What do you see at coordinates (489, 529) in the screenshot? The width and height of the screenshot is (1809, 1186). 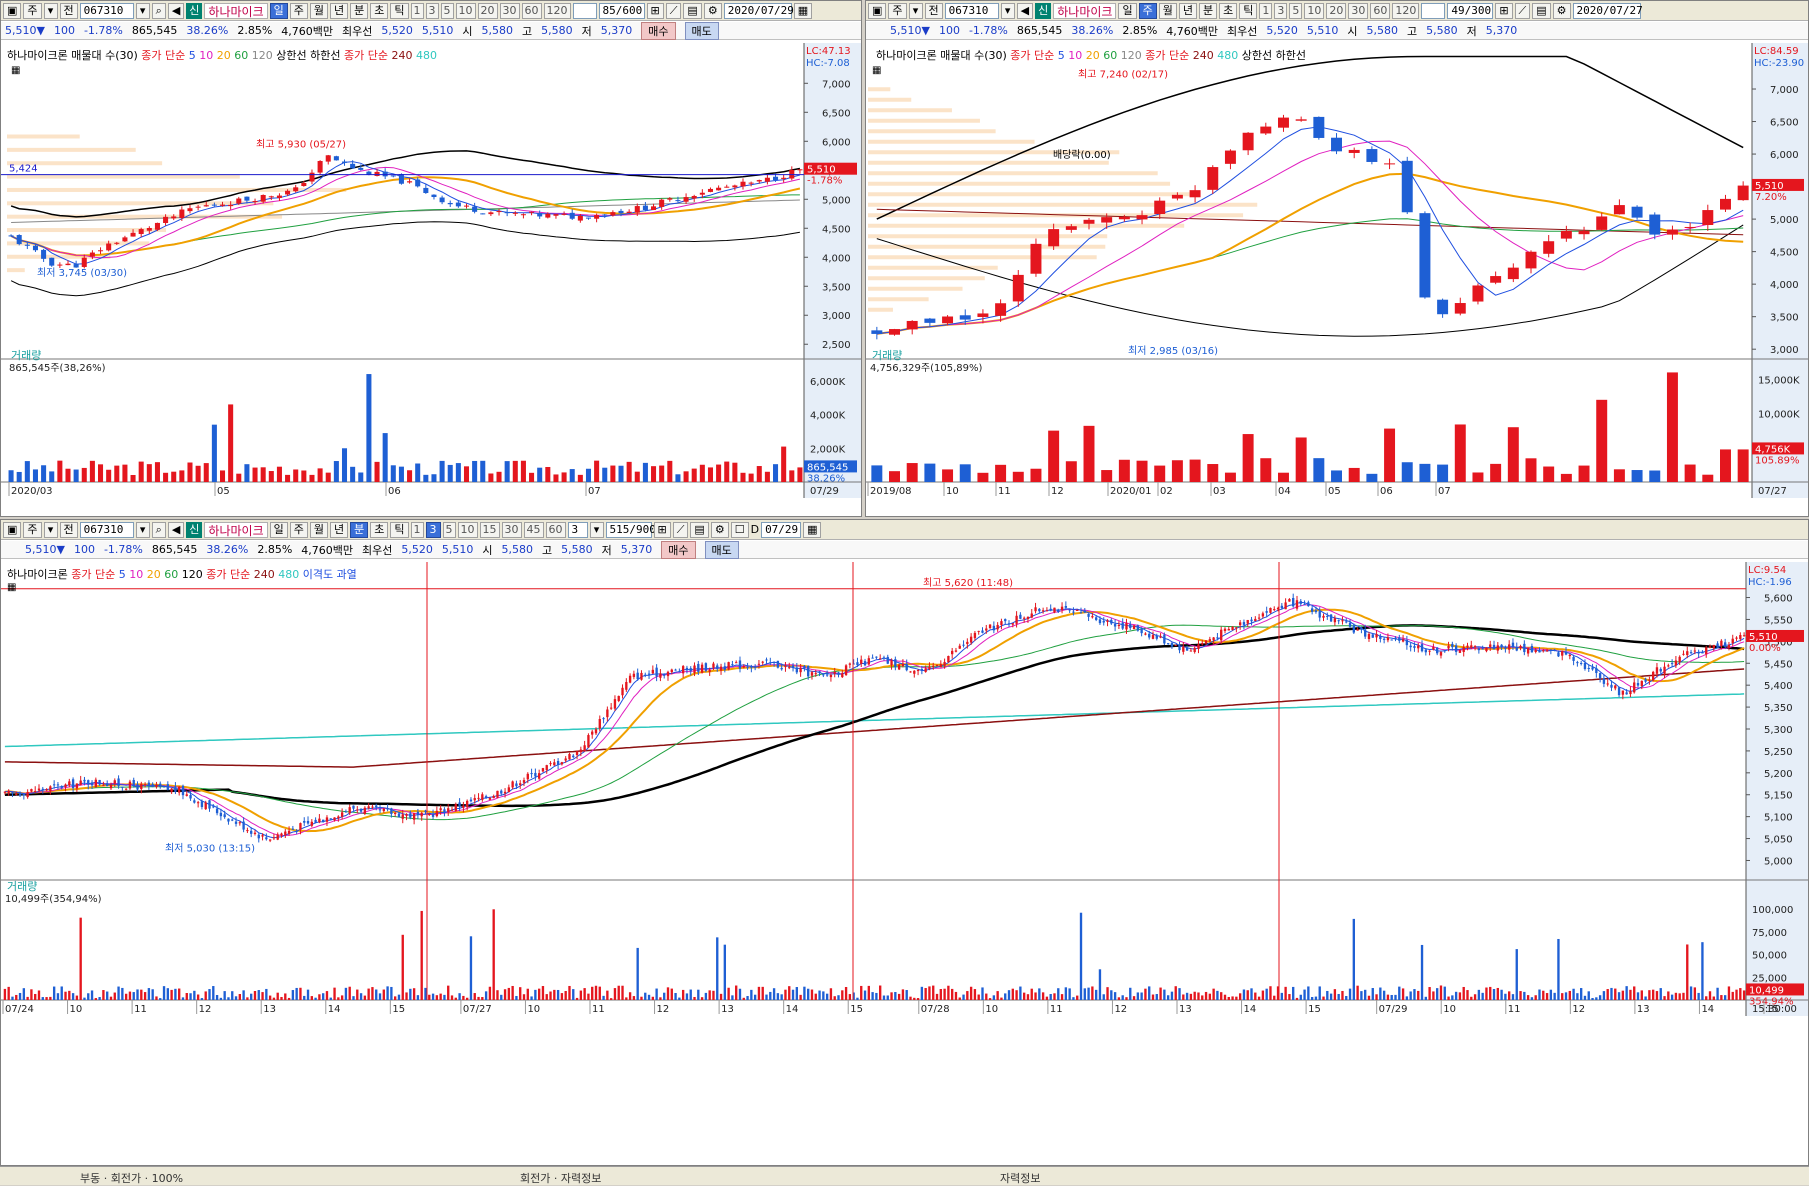 I see `num-15: 15` at bounding box center [489, 529].